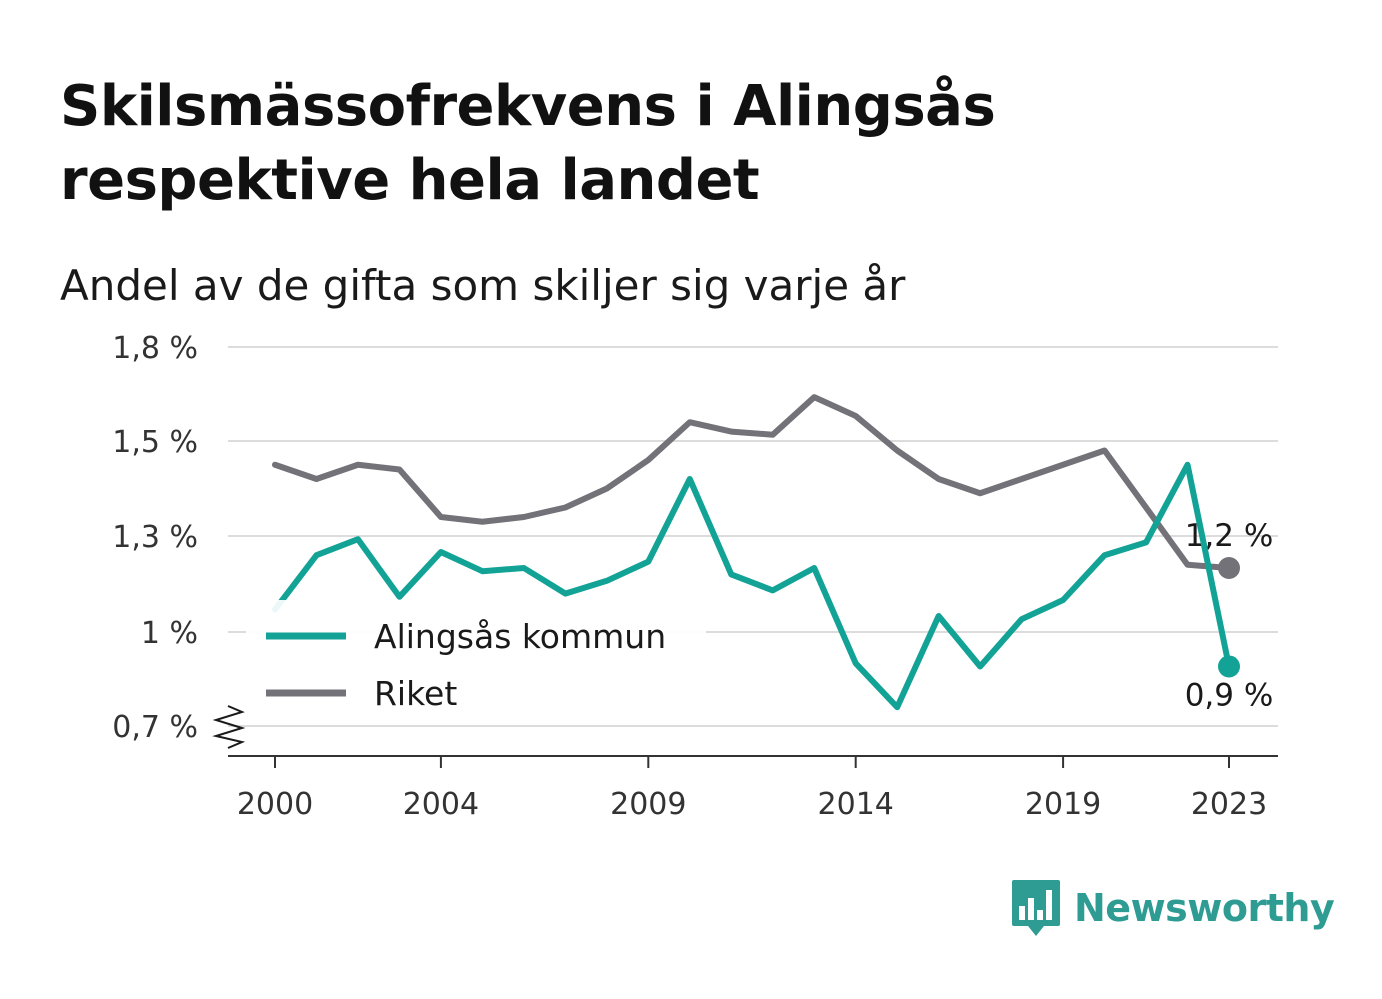  Describe the element at coordinates (1229, 695) in the screenshot. I see `series-end-label: 0,9 %` at that location.